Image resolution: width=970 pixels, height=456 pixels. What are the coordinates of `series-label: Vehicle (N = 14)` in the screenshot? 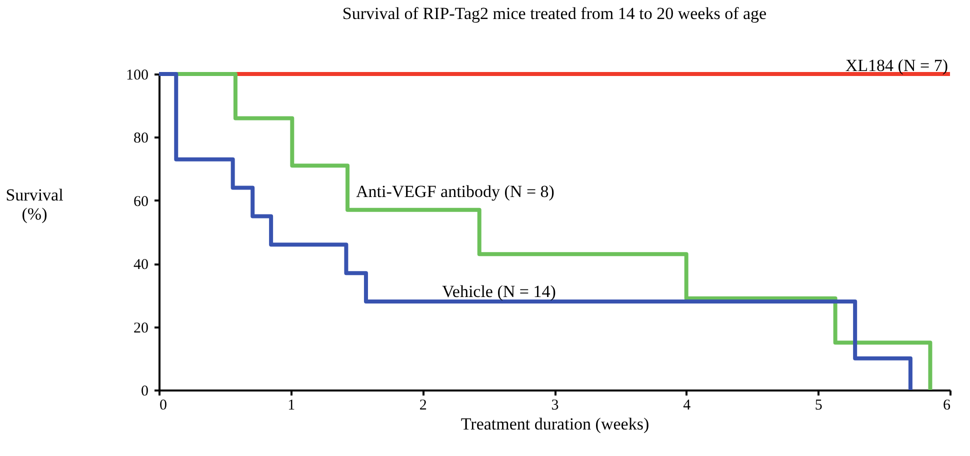 It's located at (499, 291).